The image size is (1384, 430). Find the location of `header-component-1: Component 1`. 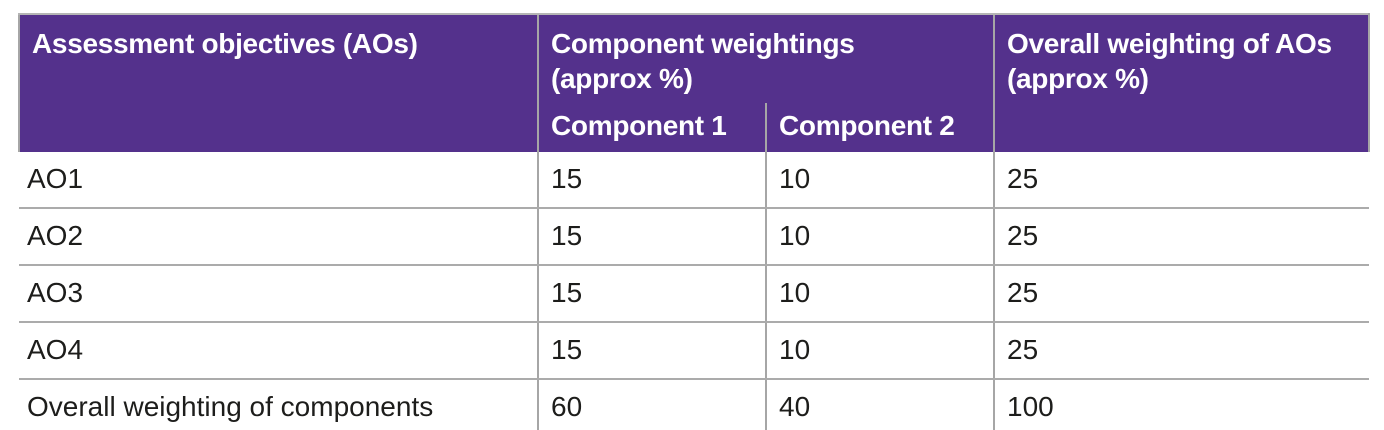

header-component-1: Component 1 is located at coordinates (651, 127).